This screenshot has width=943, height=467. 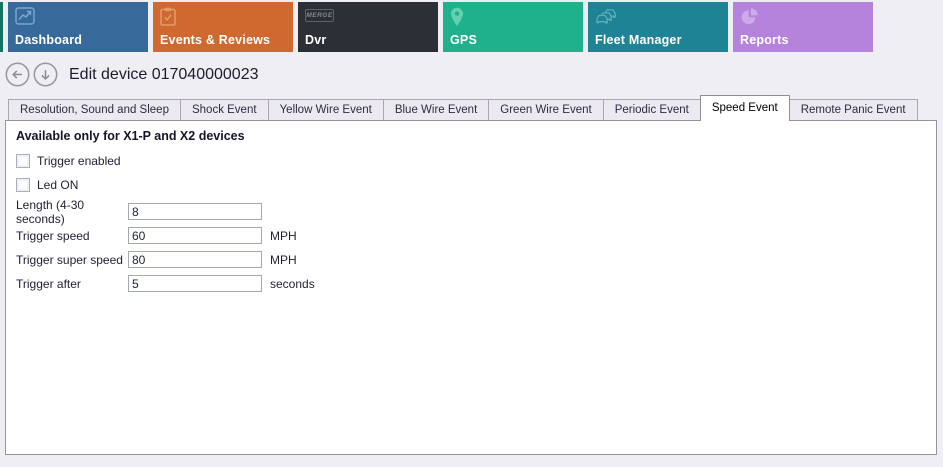 I want to click on tab-periodic-event: Periodic Event, so click(x=651, y=109).